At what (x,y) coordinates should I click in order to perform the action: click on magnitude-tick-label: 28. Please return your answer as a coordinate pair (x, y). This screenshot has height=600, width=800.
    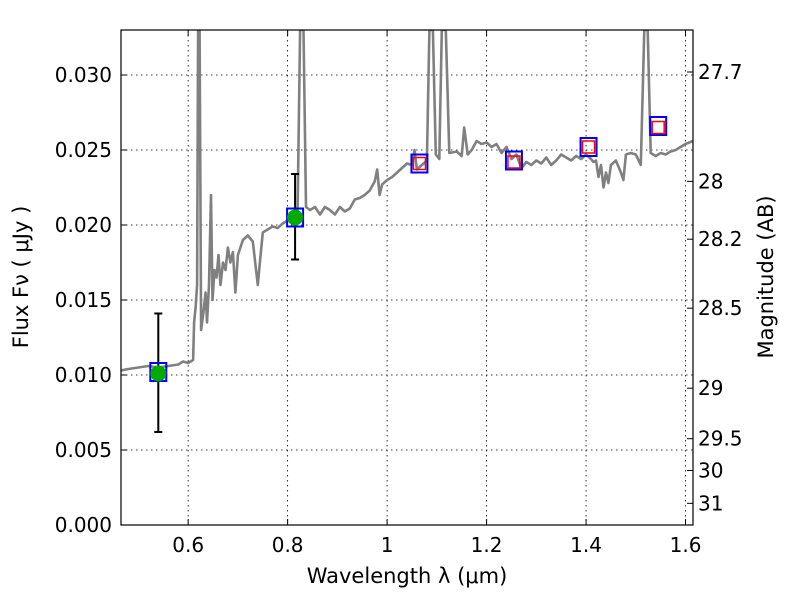
    Looking at the image, I should click on (710, 181).